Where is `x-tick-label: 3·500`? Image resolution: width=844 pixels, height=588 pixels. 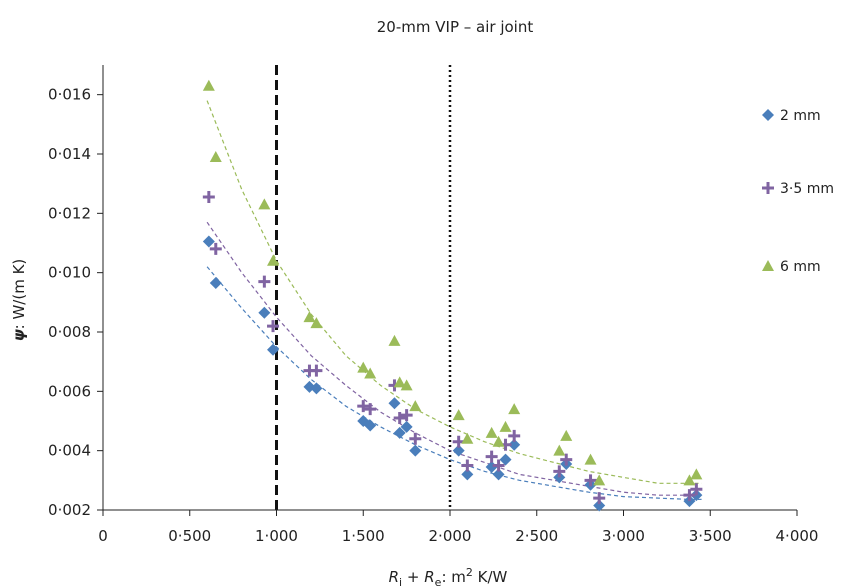
x-tick-label: 3·500 is located at coordinates (710, 536).